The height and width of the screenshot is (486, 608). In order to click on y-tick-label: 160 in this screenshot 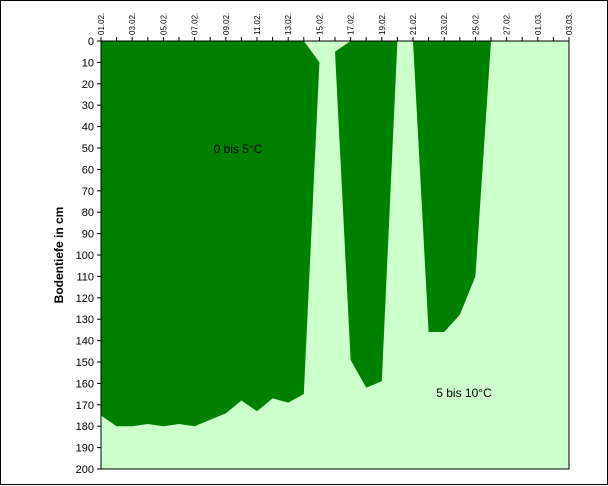, I will do `click(85, 384)`.